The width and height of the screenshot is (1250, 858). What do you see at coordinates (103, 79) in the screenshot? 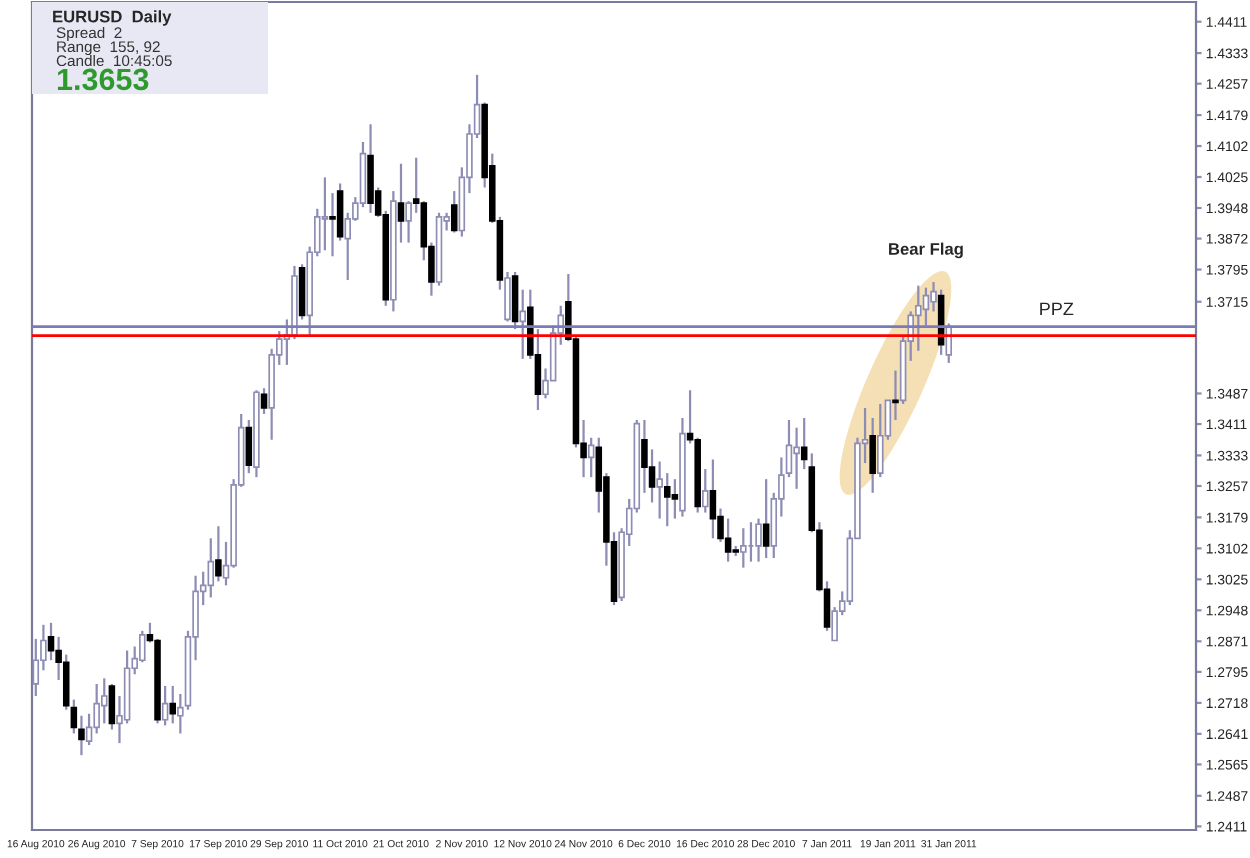
I see `annotation: 1.3653` at bounding box center [103, 79].